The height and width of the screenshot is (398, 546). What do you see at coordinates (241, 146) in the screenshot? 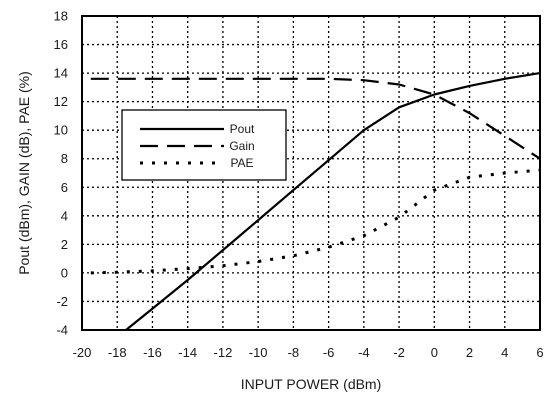
I see `legend-label-gain: Gain` at bounding box center [241, 146].